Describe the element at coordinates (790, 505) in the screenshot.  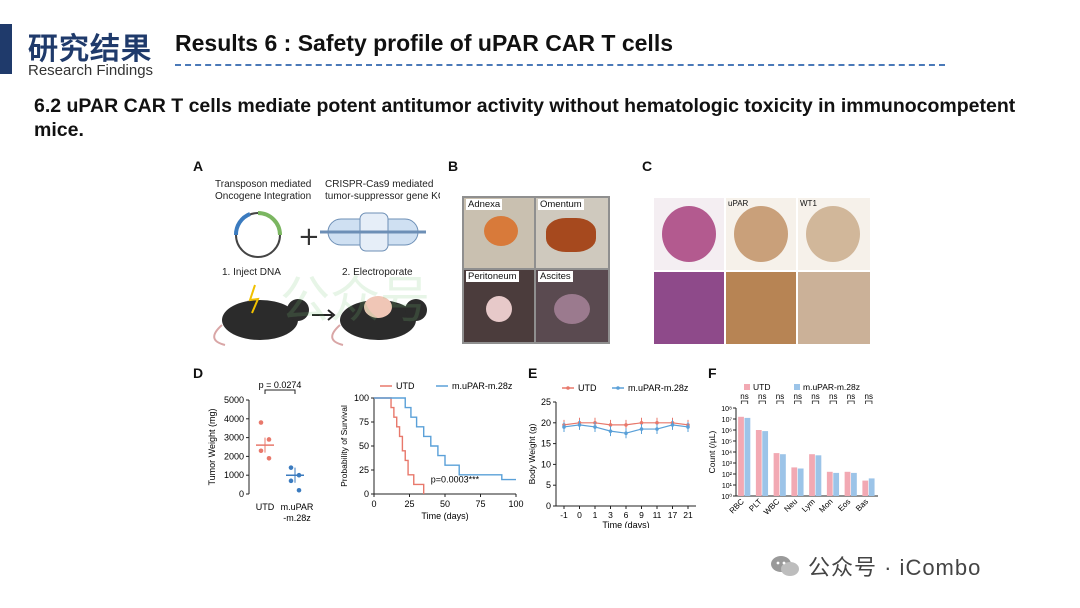
I see `x-tick-label: Neu` at that location.